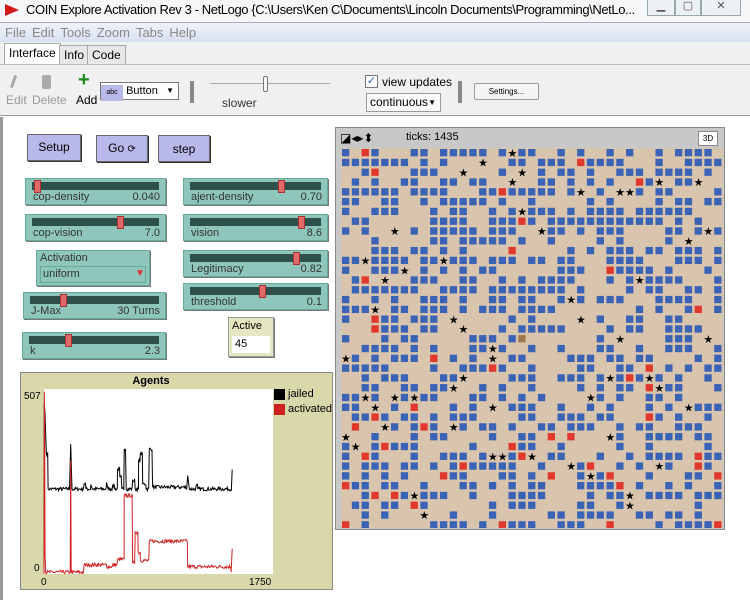 Image resolution: width=750 pixels, height=600 pixels. I want to click on slider-cop-density: cop-density 0.040, so click(95, 191).